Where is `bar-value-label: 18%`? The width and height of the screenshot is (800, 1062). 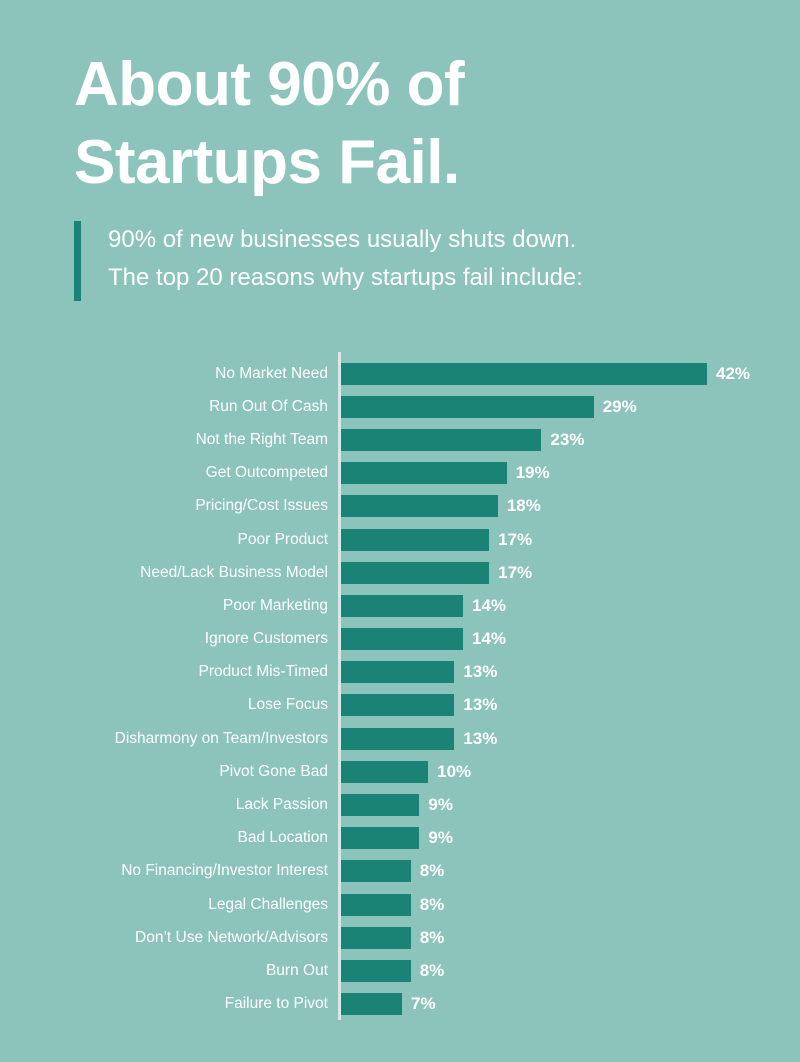 bar-value-label: 18% is located at coordinates (523, 506).